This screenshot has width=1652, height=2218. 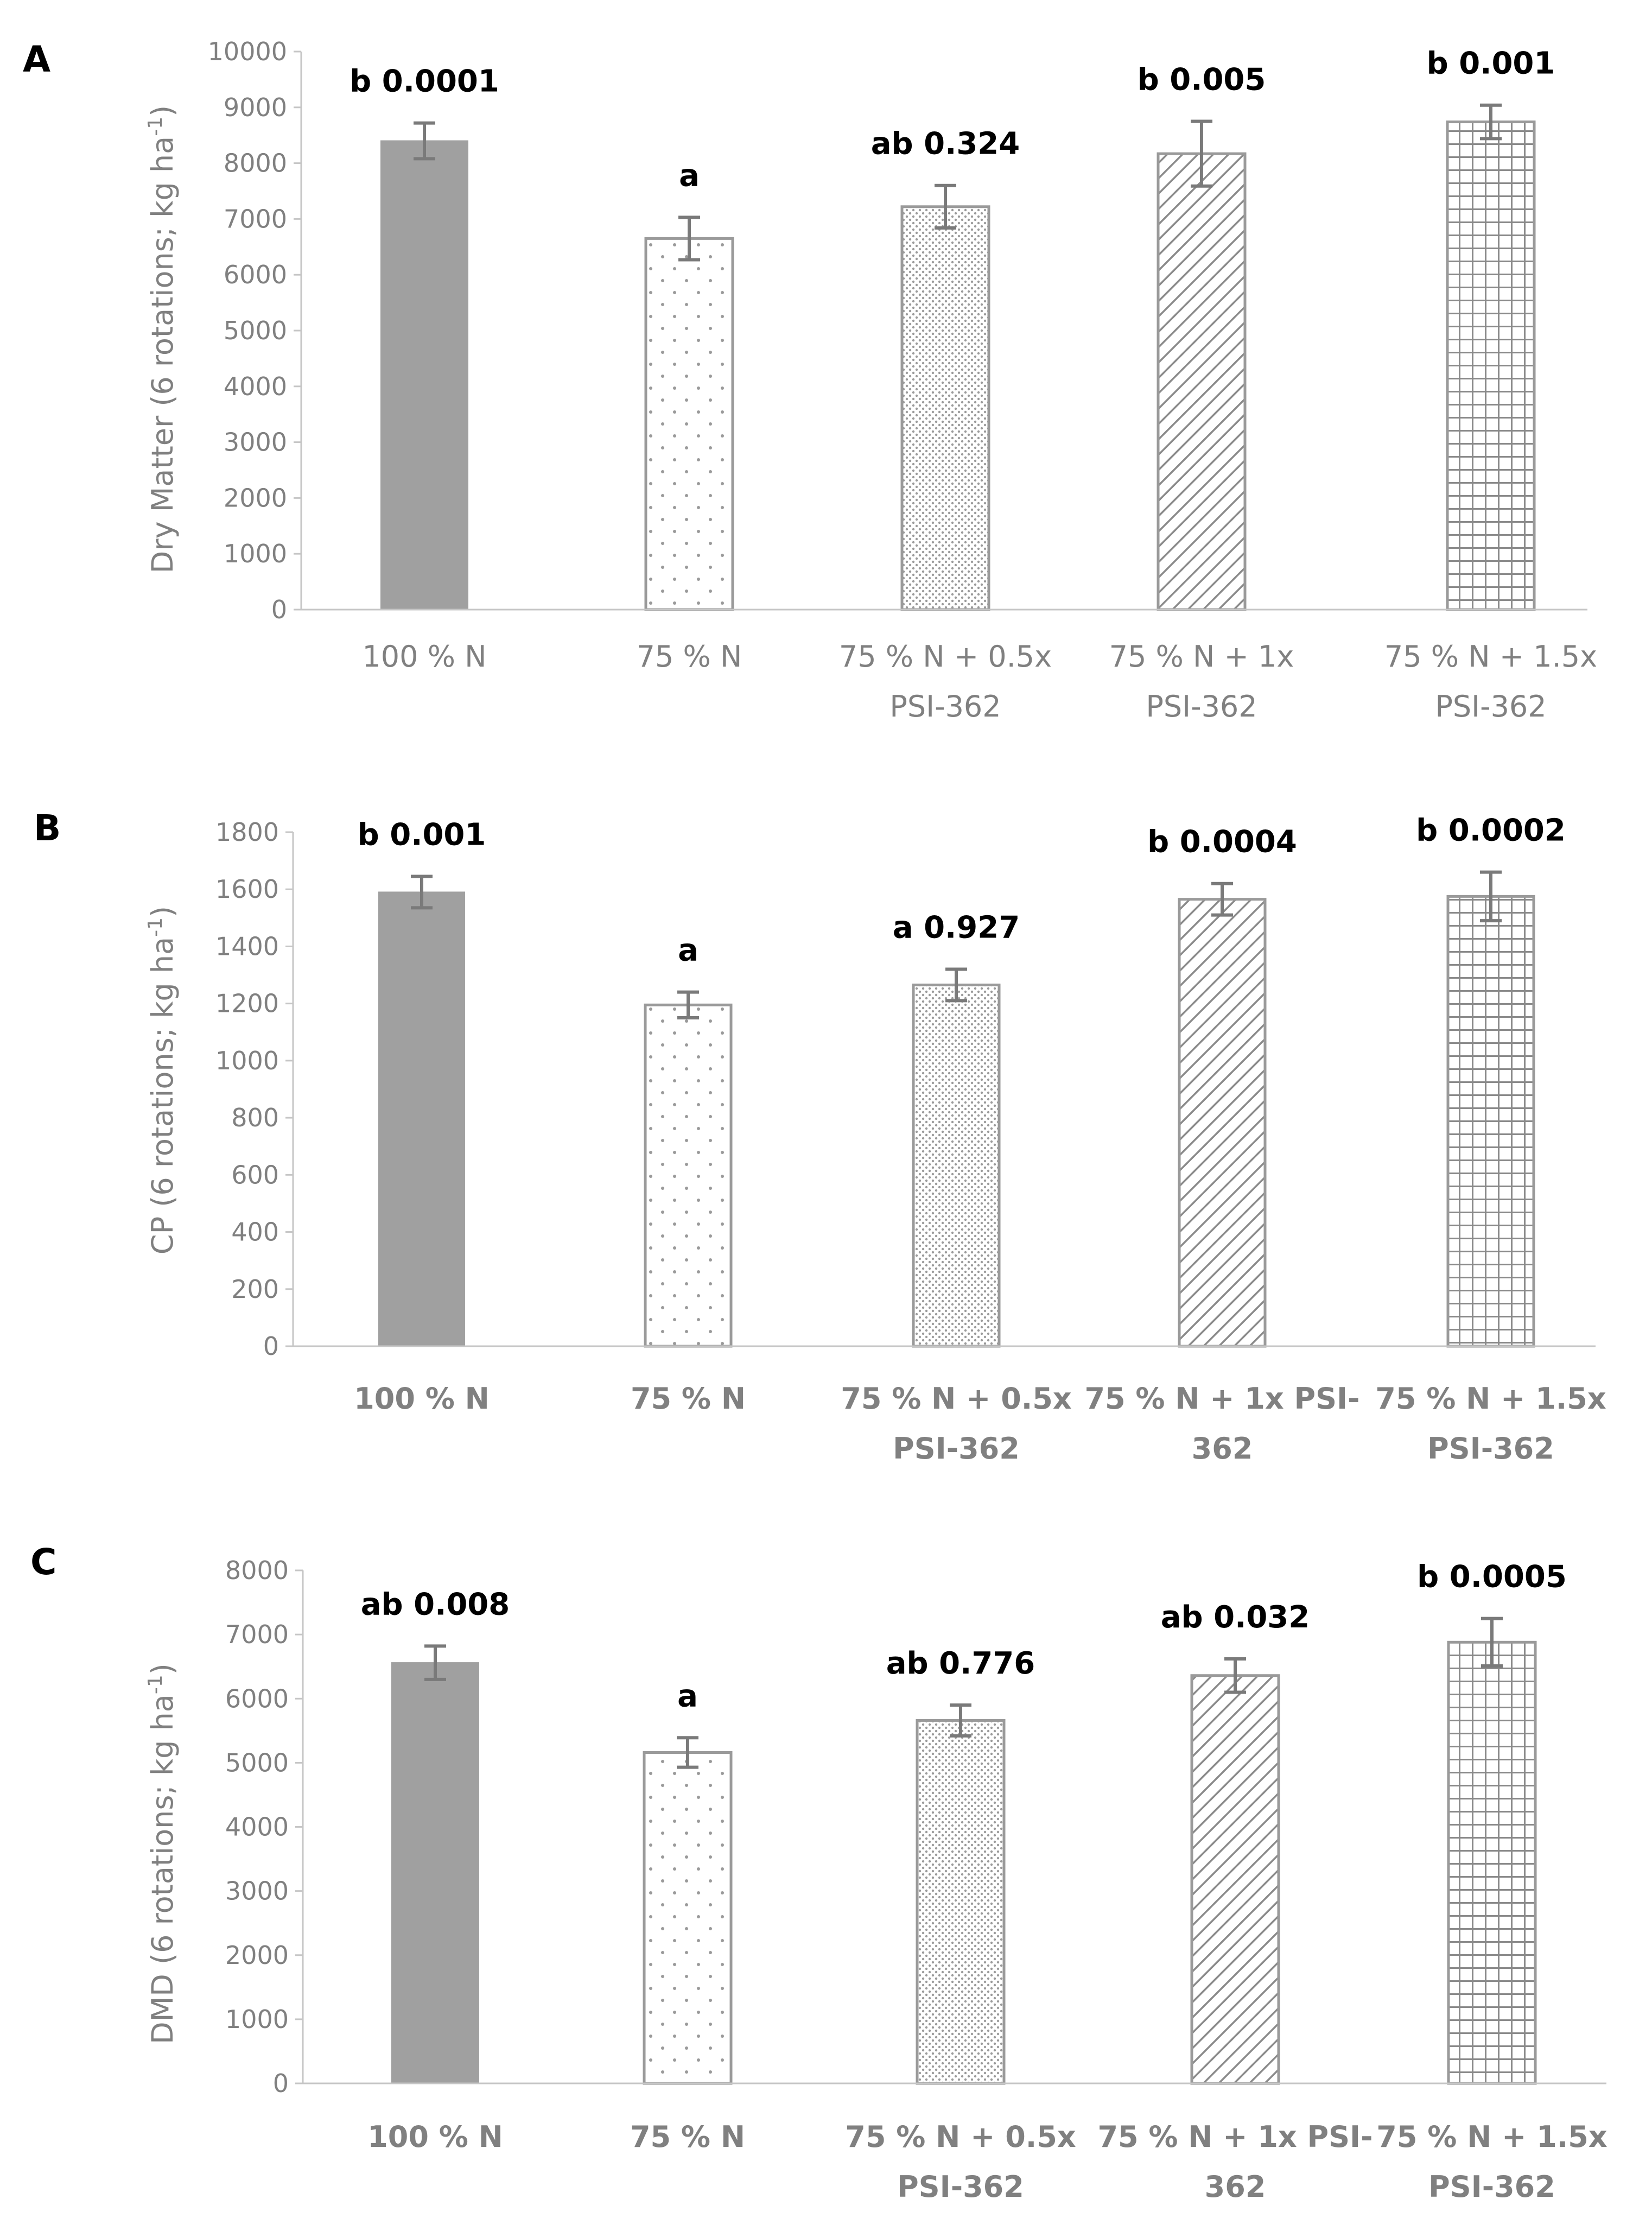 What do you see at coordinates (254, 1089) in the screenshot?
I see `panel-b-y-ticks: 0 200 400 600 800 1000 1200 1400 1600 1800` at bounding box center [254, 1089].